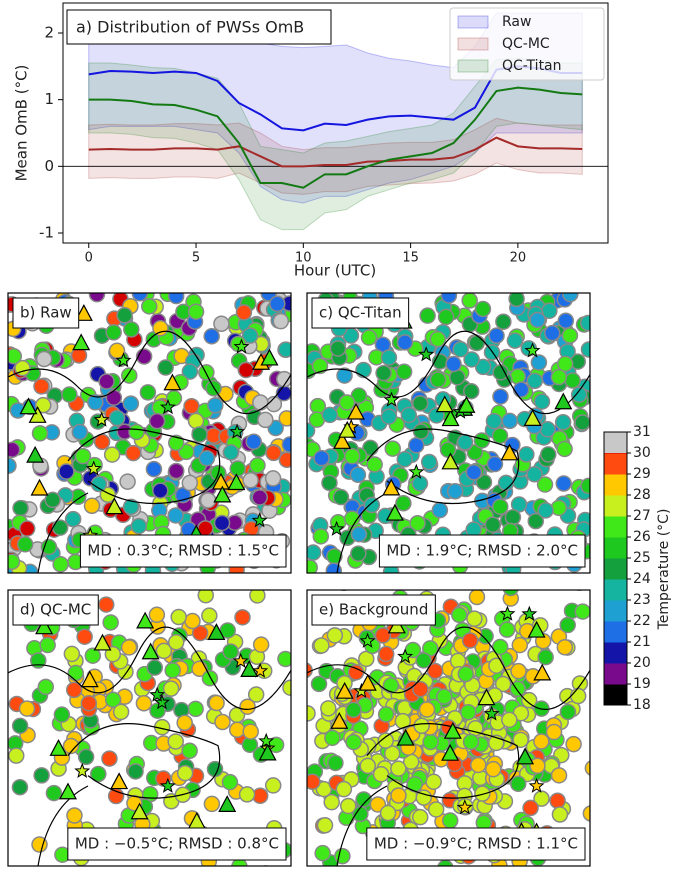 The width and height of the screenshot is (673, 875). What do you see at coordinates (642, 705) in the screenshot?
I see `colorbar-tick-label: 18` at bounding box center [642, 705].